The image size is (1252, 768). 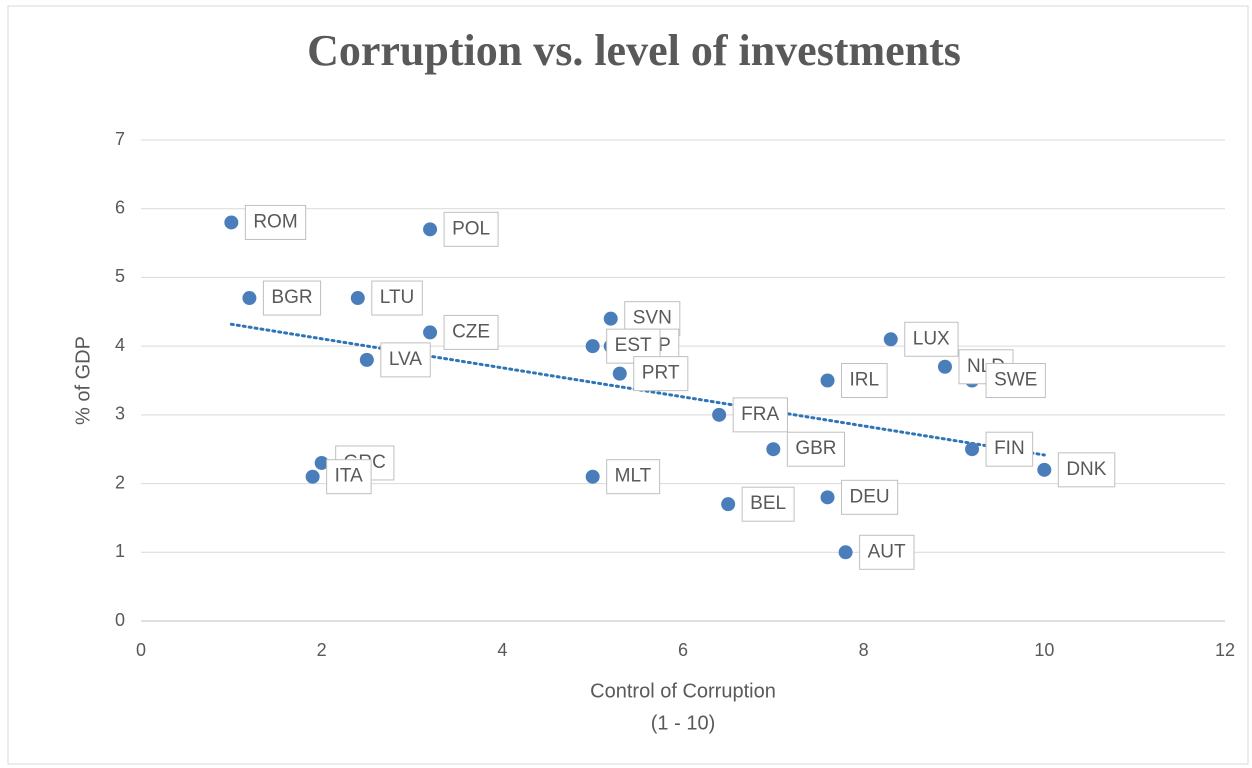 What do you see at coordinates (633, 345) in the screenshot?
I see `point-label: EST` at bounding box center [633, 345].